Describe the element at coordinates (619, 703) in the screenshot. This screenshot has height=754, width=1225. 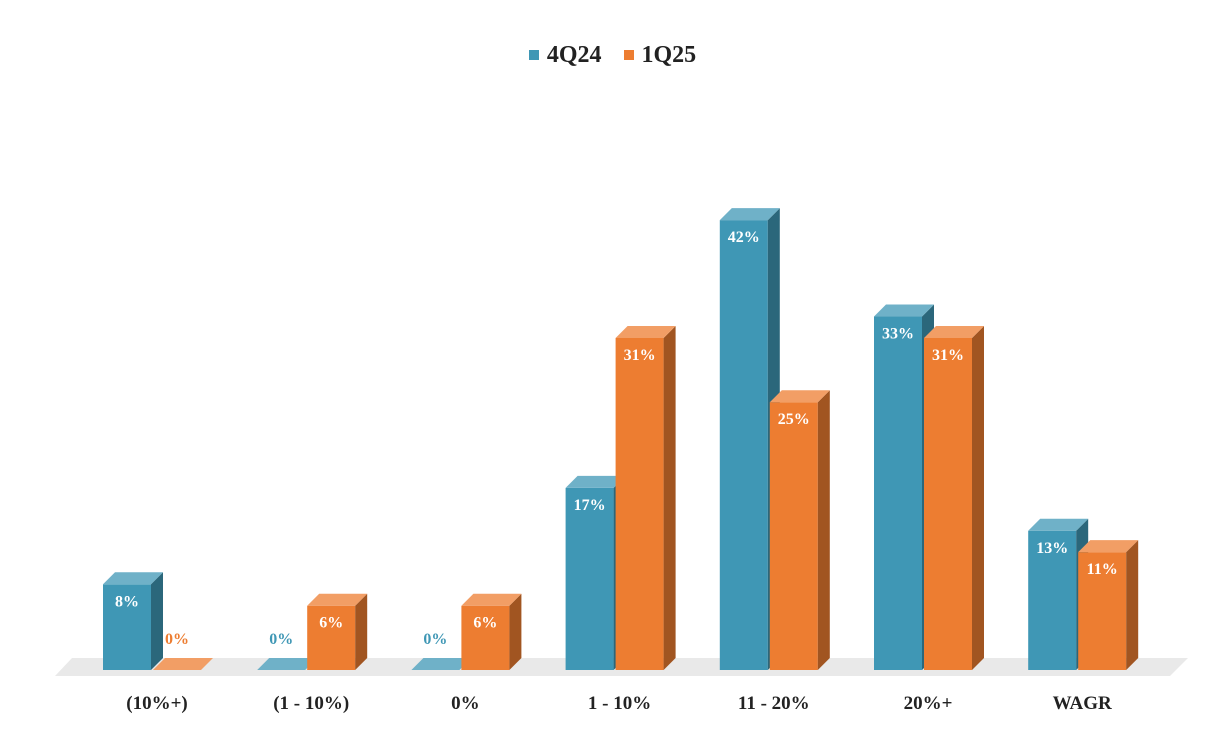
I see `x-tick-label-3: 1 - 10%` at that location.